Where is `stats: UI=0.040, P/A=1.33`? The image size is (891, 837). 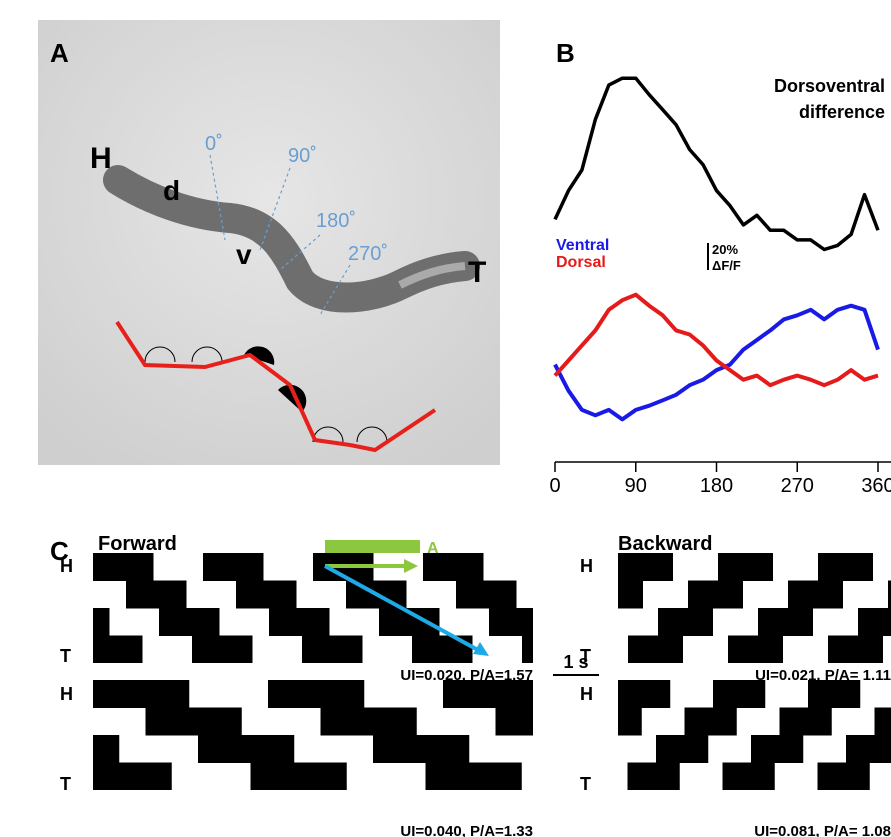 stats: UI=0.040, P/A=1.33 is located at coordinates (466, 830).